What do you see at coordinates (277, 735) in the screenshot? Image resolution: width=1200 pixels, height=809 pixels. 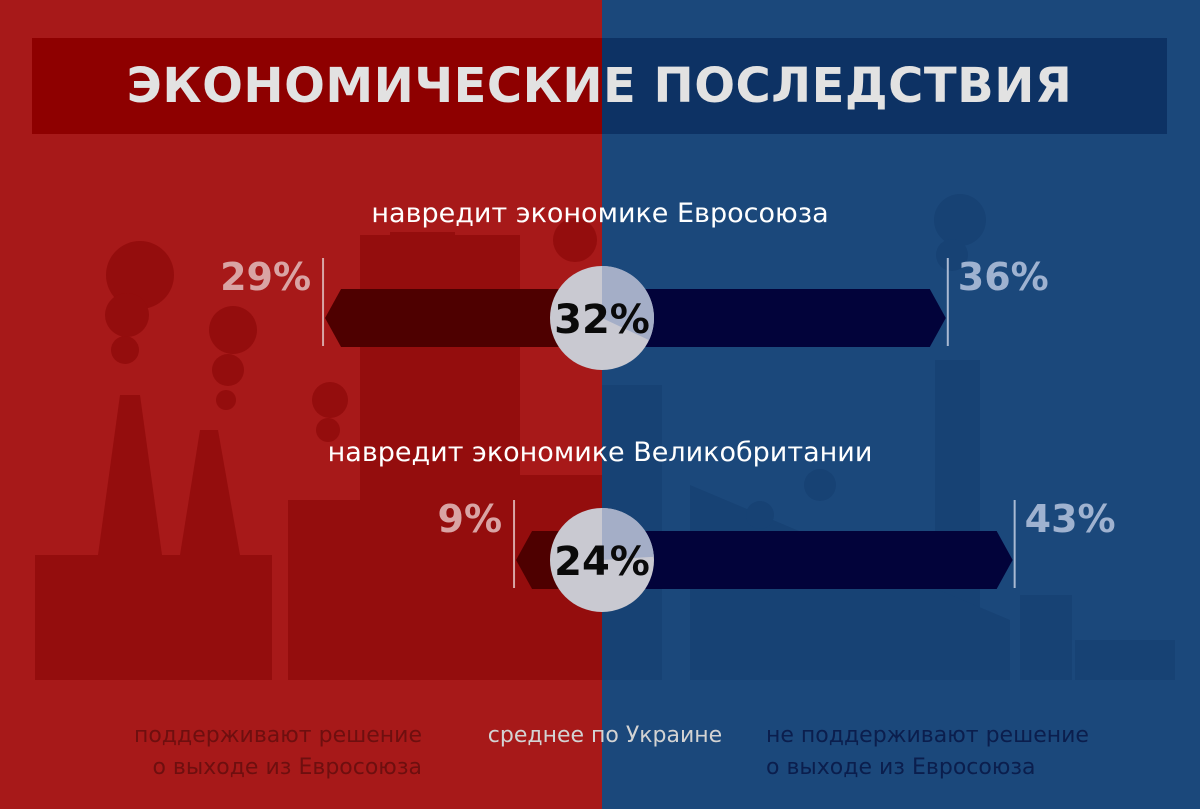 I see `legend-supporters-line-1: поддерживают решение` at bounding box center [277, 735].